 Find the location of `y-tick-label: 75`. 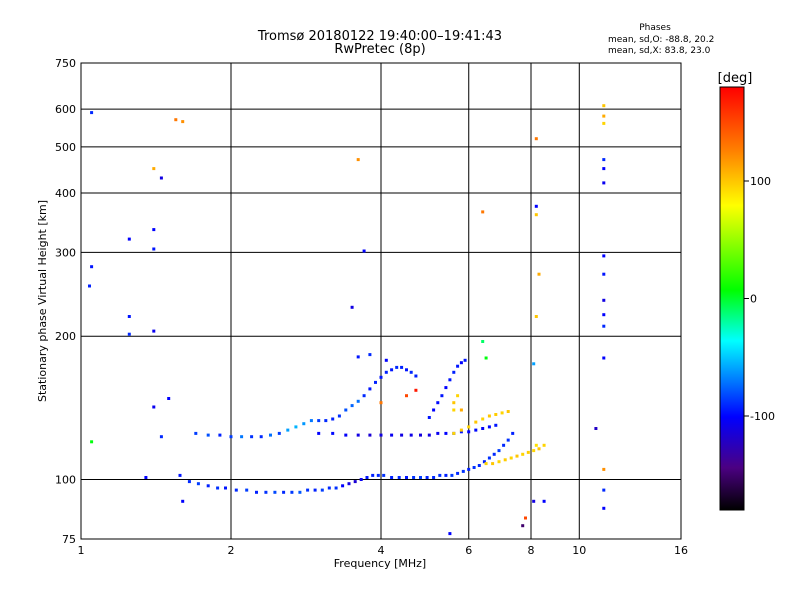

y-tick-label: 75 is located at coordinates (69, 539).